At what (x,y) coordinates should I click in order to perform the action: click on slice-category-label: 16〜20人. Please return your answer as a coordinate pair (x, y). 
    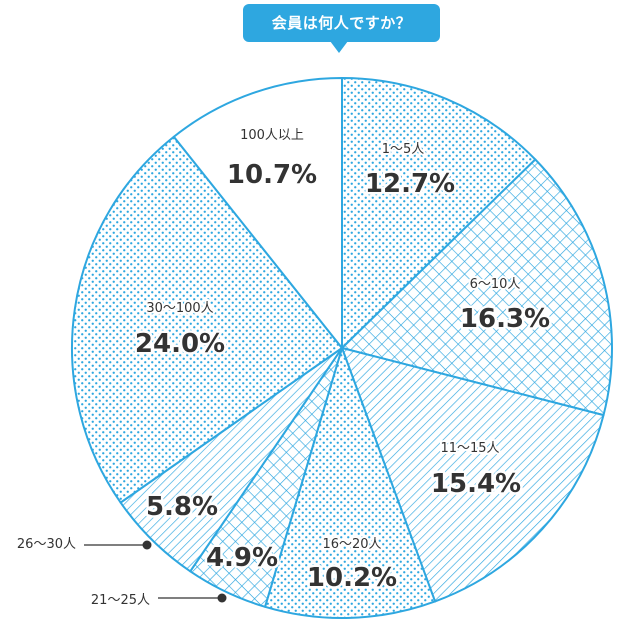
    Looking at the image, I should click on (351, 544).